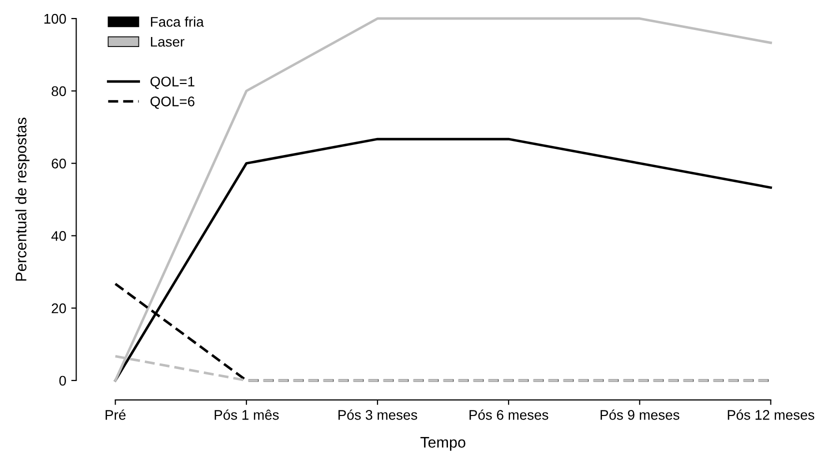 This screenshot has width=832, height=464. Describe the element at coordinates (640, 414) in the screenshot. I see `x-tick-label: Pós 9 meses` at that location.